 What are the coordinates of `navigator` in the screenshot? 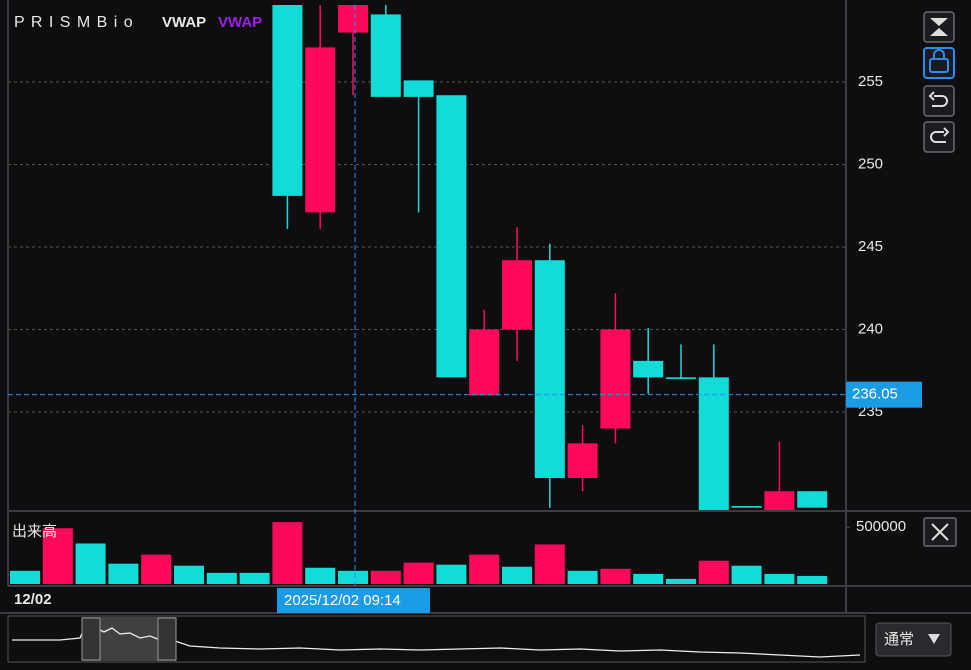 It's located at (436, 639).